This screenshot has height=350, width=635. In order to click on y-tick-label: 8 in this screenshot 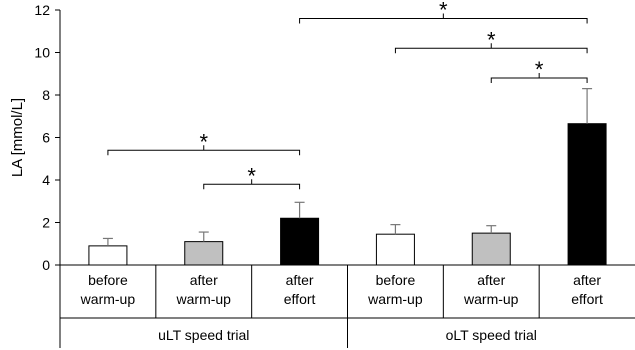, I will do `click(46, 95)`.